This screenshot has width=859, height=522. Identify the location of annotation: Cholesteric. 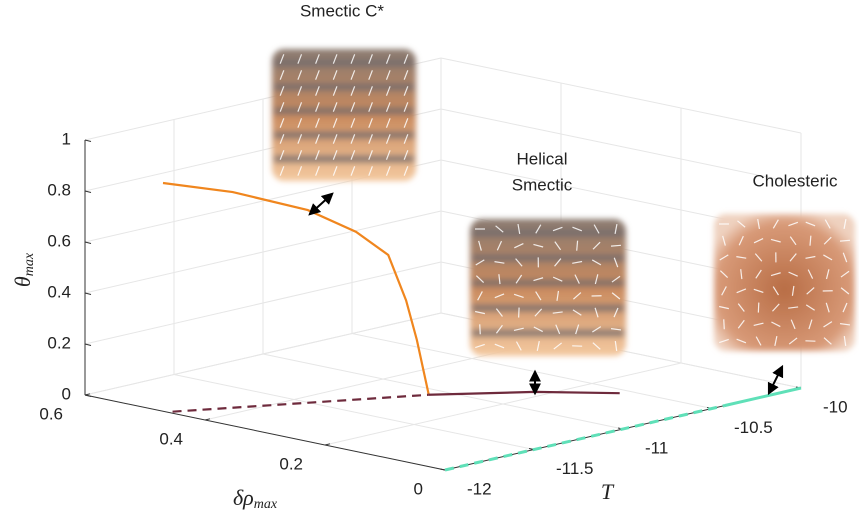
(795, 180).